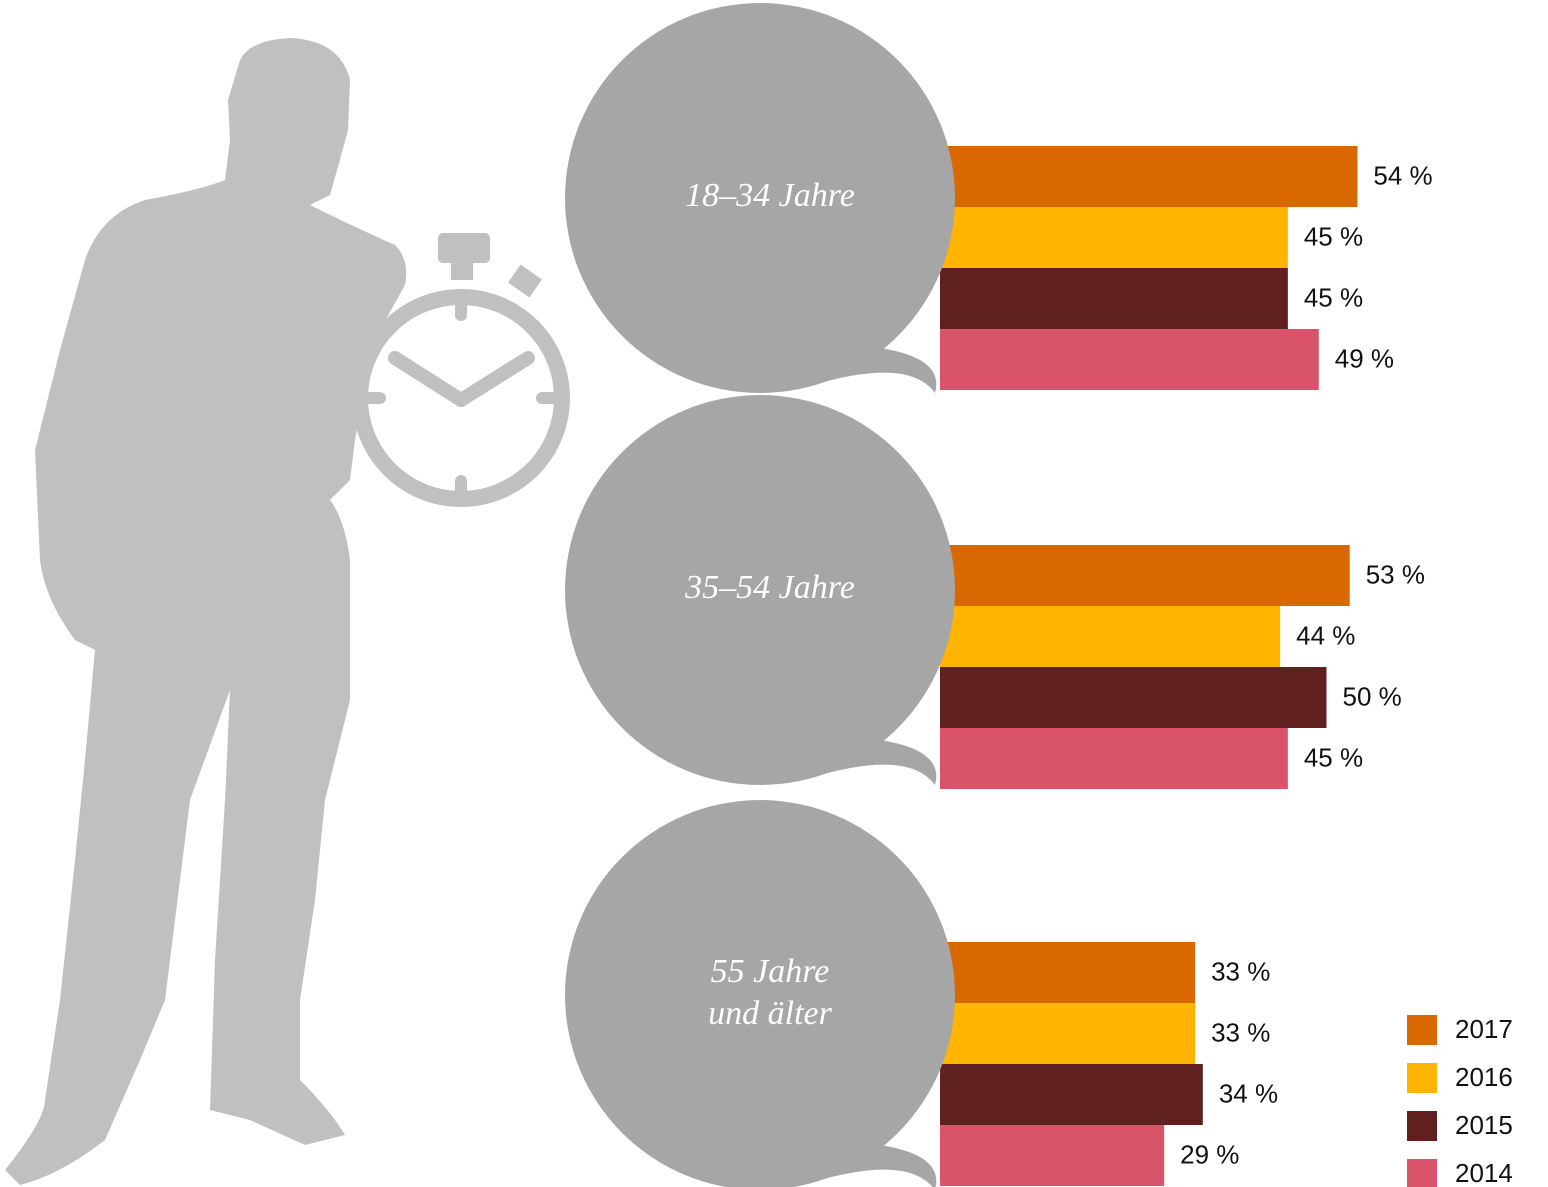  What do you see at coordinates (1209, 1154) in the screenshot?
I see `value-label: 29 %` at bounding box center [1209, 1154].